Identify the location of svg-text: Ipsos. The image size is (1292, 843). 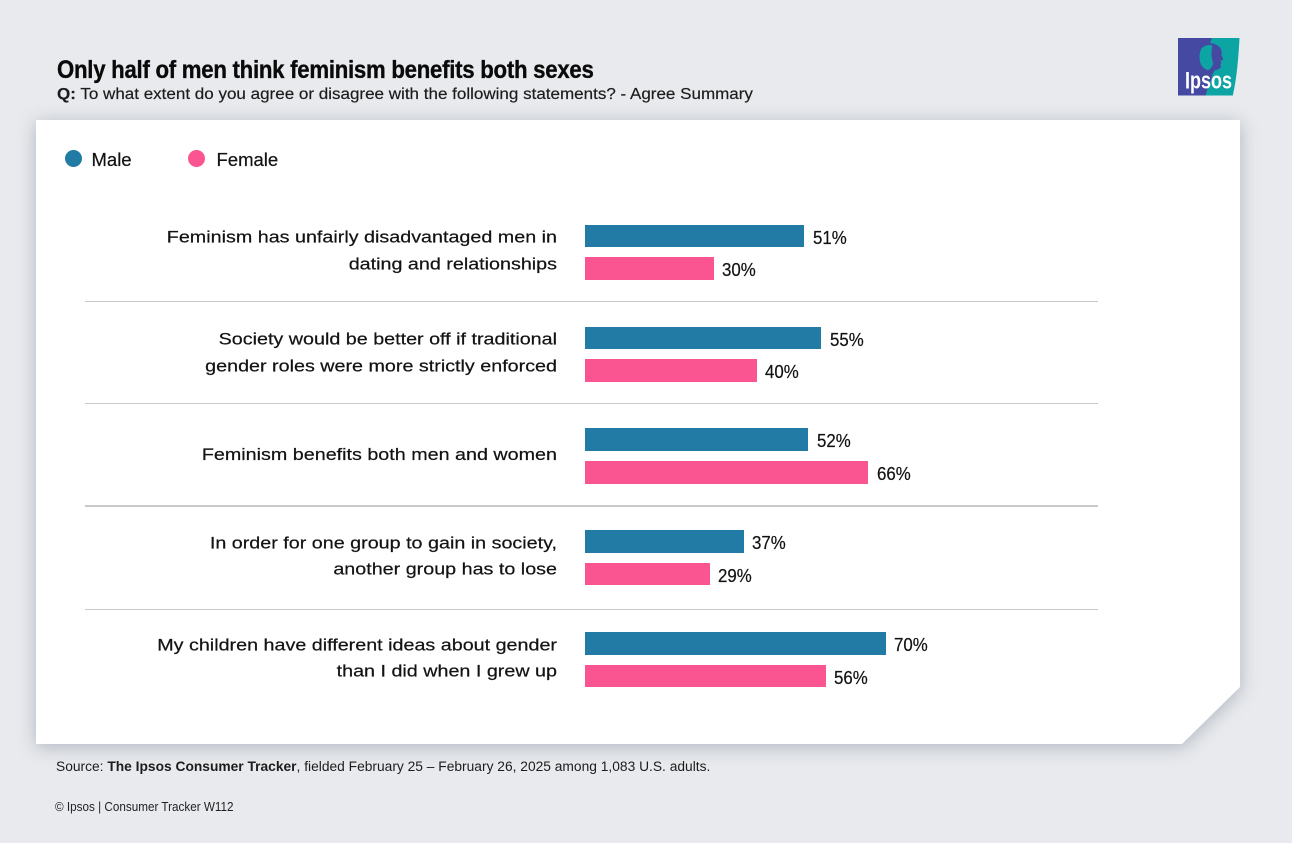
(1208, 81).